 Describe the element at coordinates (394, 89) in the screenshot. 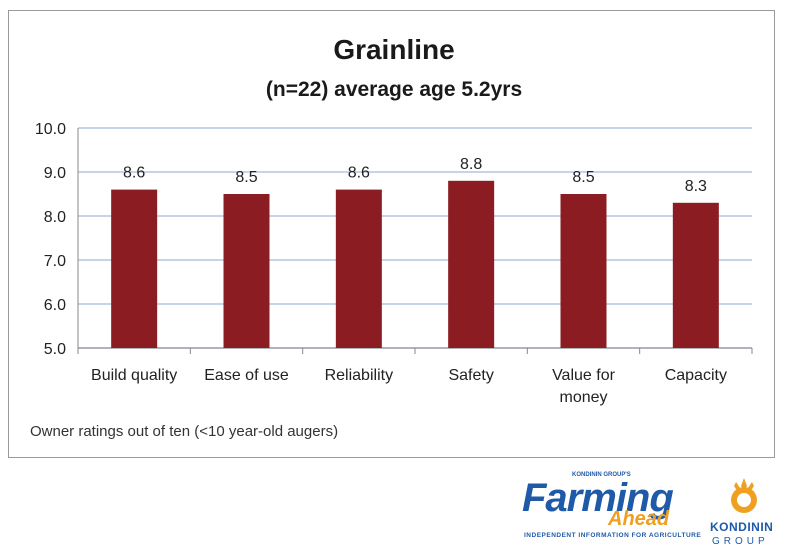

I see `chart-subtitle: (n=22) average age 5.2yrs` at that location.